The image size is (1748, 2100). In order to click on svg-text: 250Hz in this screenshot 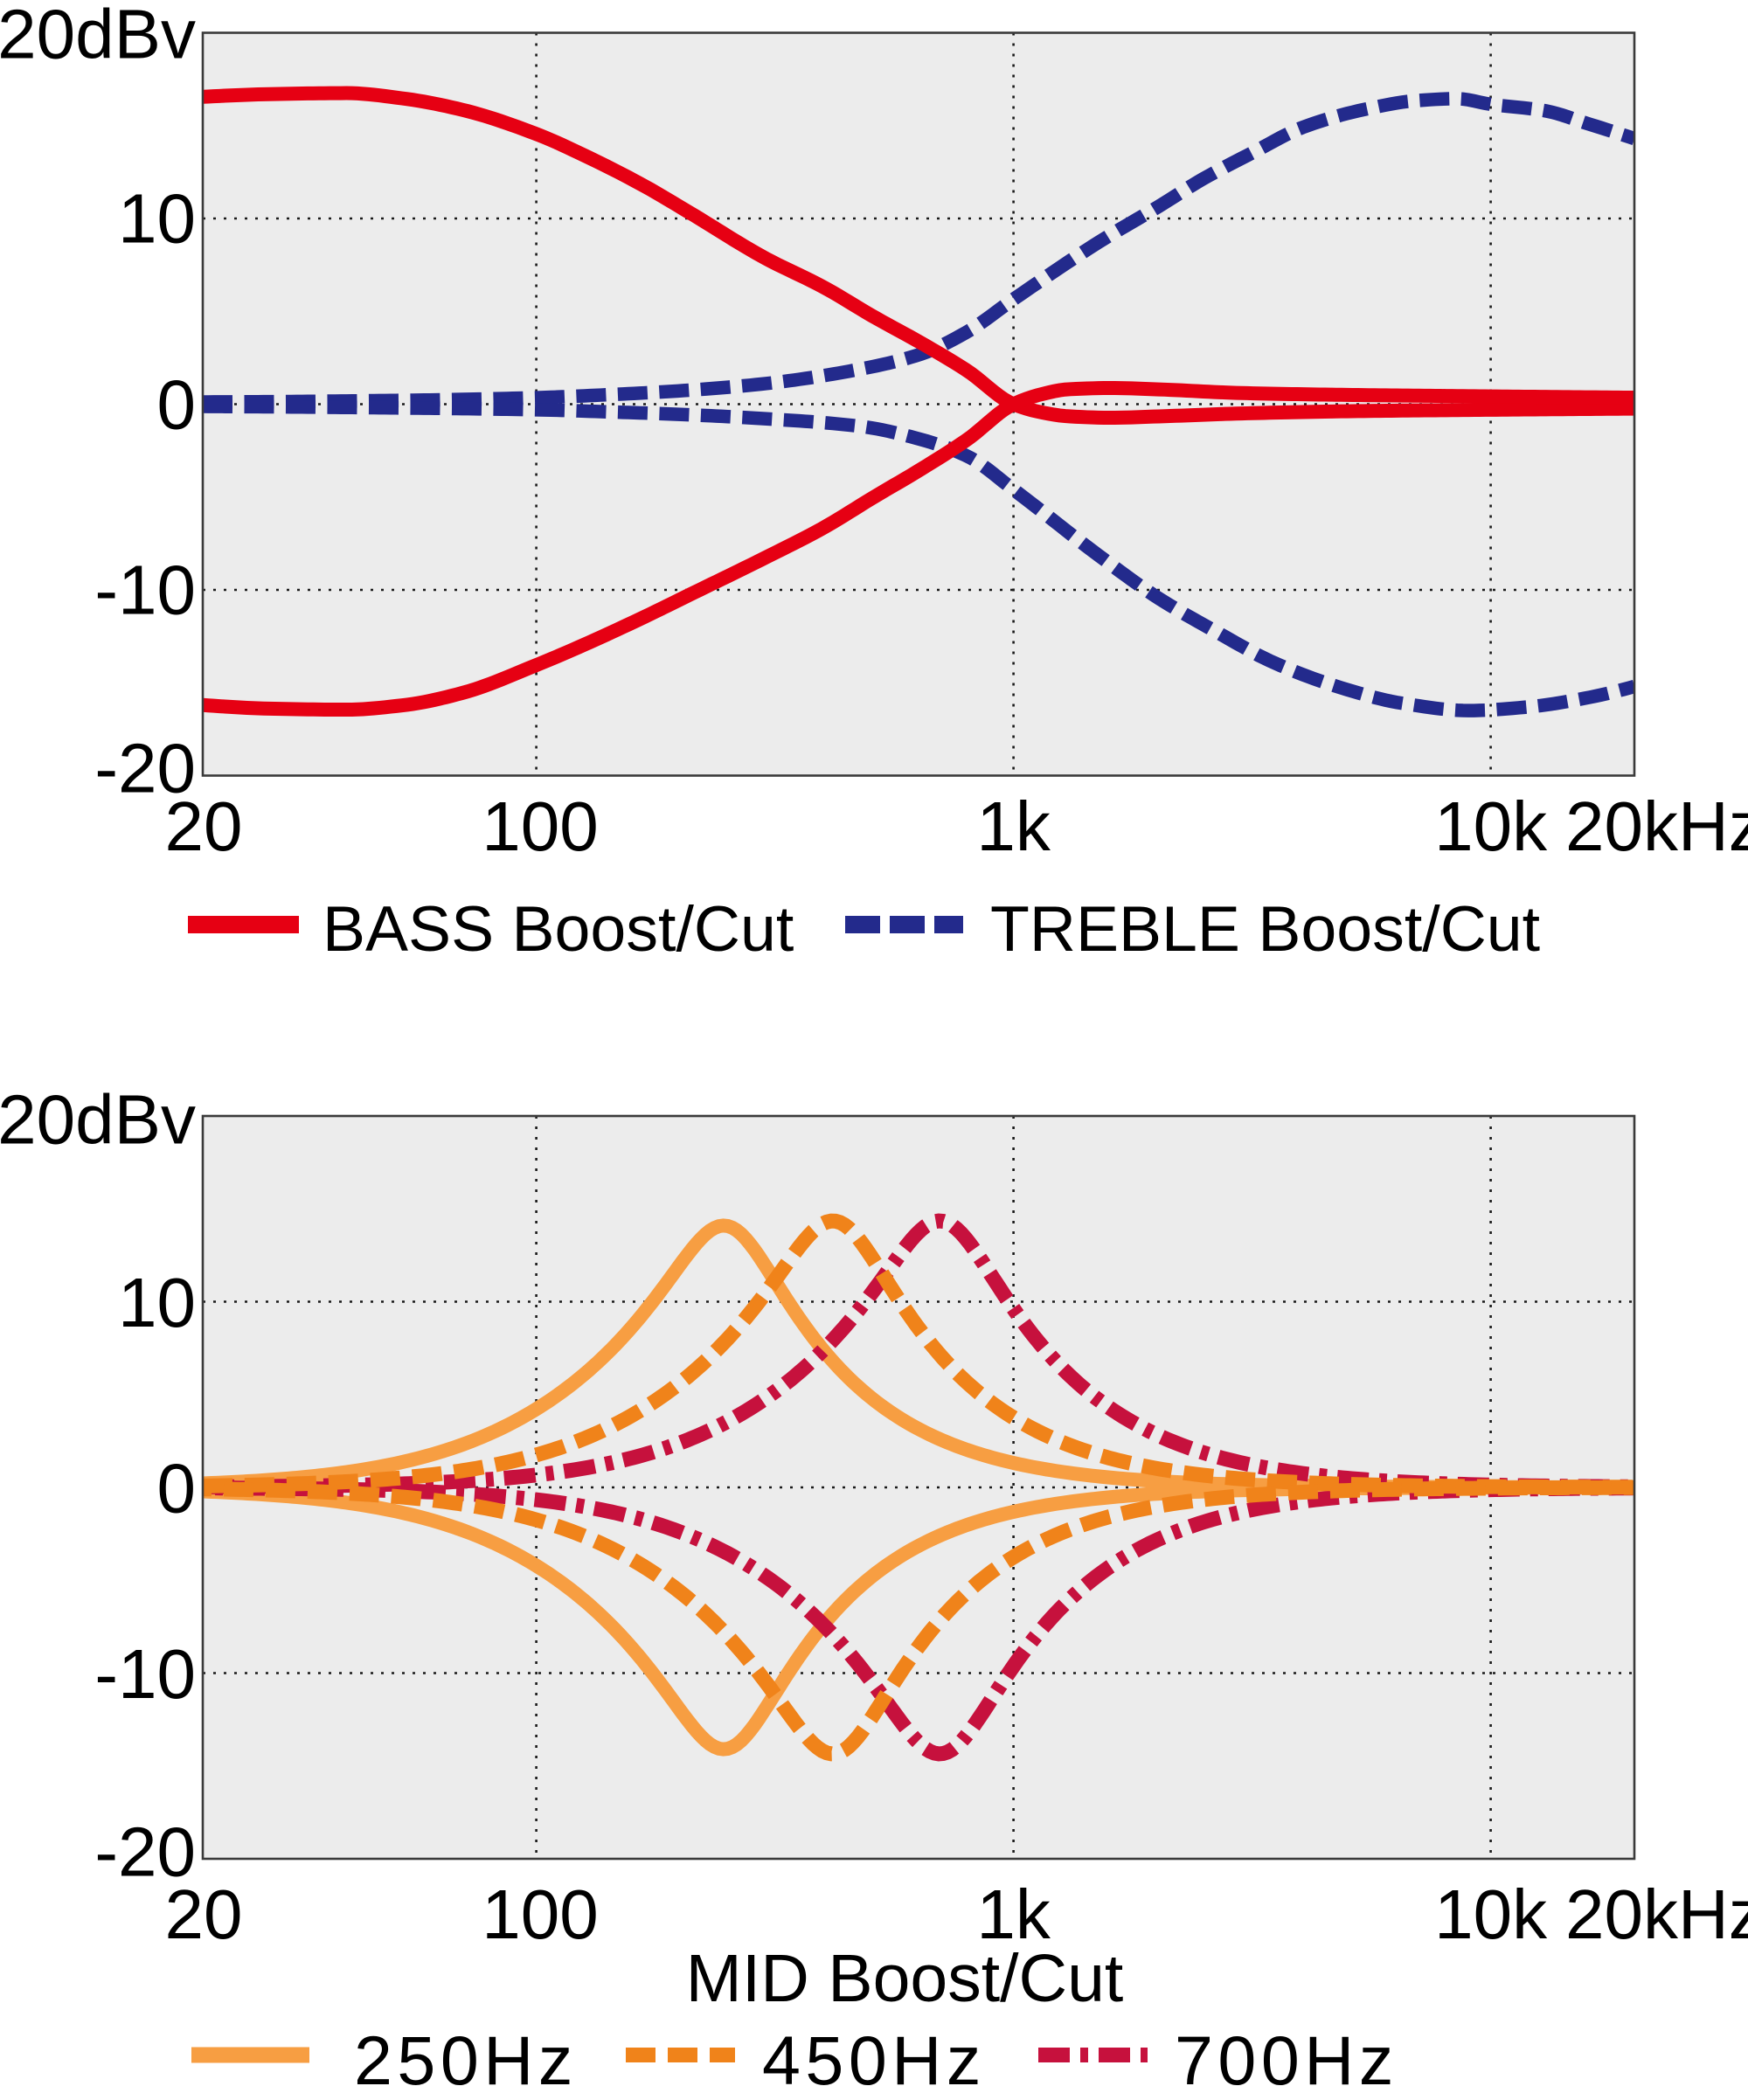, I will do `click(466, 2060)`.